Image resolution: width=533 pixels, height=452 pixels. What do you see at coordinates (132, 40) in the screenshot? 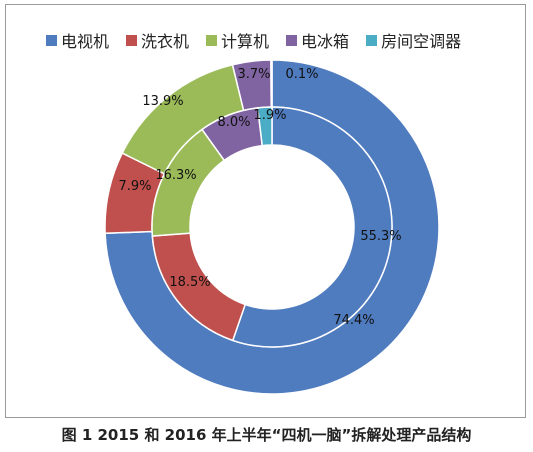
I see `legend-swatch-washer` at bounding box center [132, 40].